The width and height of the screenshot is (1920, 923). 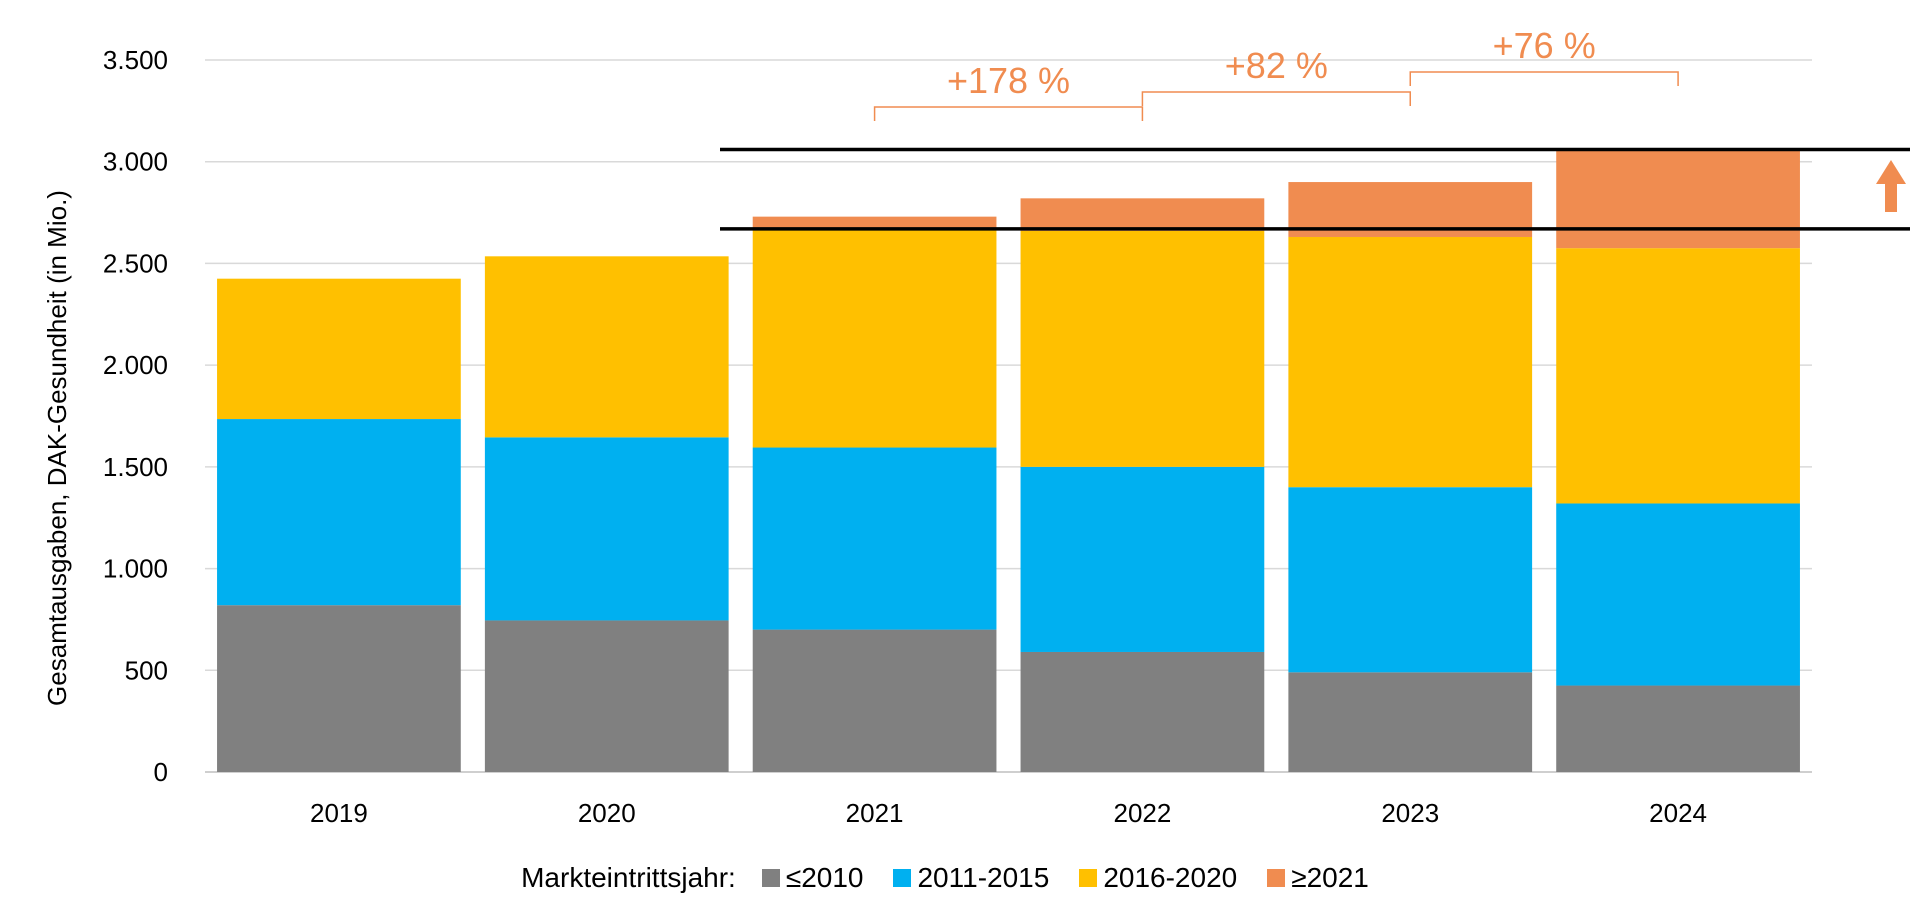 I want to click on legend-label: 2011-2015, so click(x=983, y=877).